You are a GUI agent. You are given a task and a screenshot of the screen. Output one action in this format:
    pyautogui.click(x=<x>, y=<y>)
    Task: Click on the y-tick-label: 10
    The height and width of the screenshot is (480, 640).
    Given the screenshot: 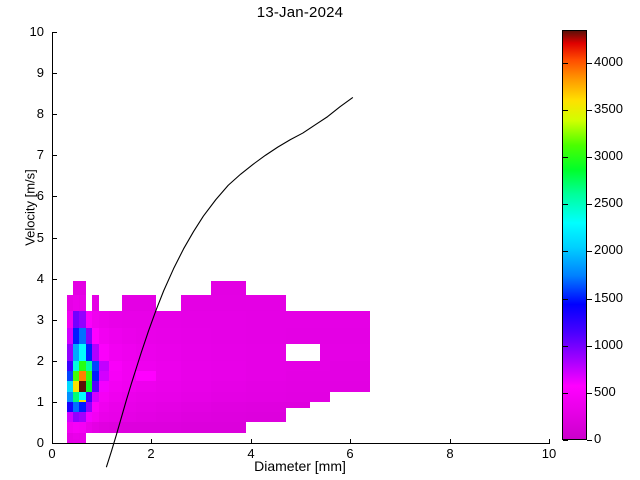 What is the action you would take?
    pyautogui.click(x=36, y=31)
    